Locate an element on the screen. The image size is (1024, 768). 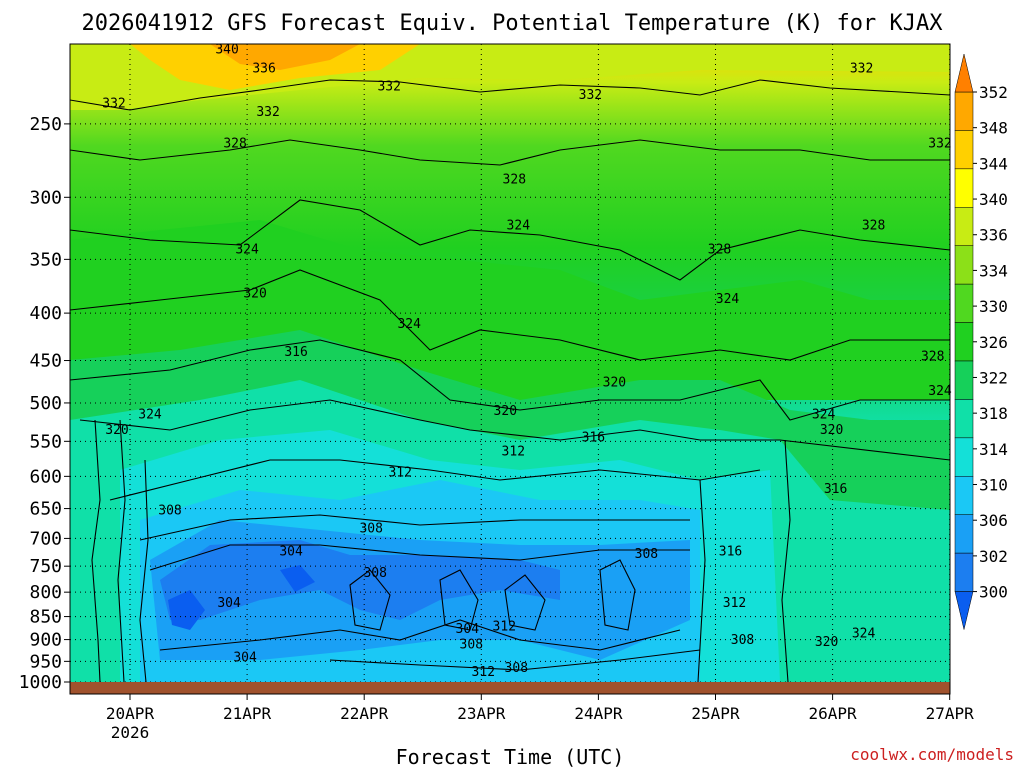
colorbar-label: 322 is located at coordinates (993, 377).